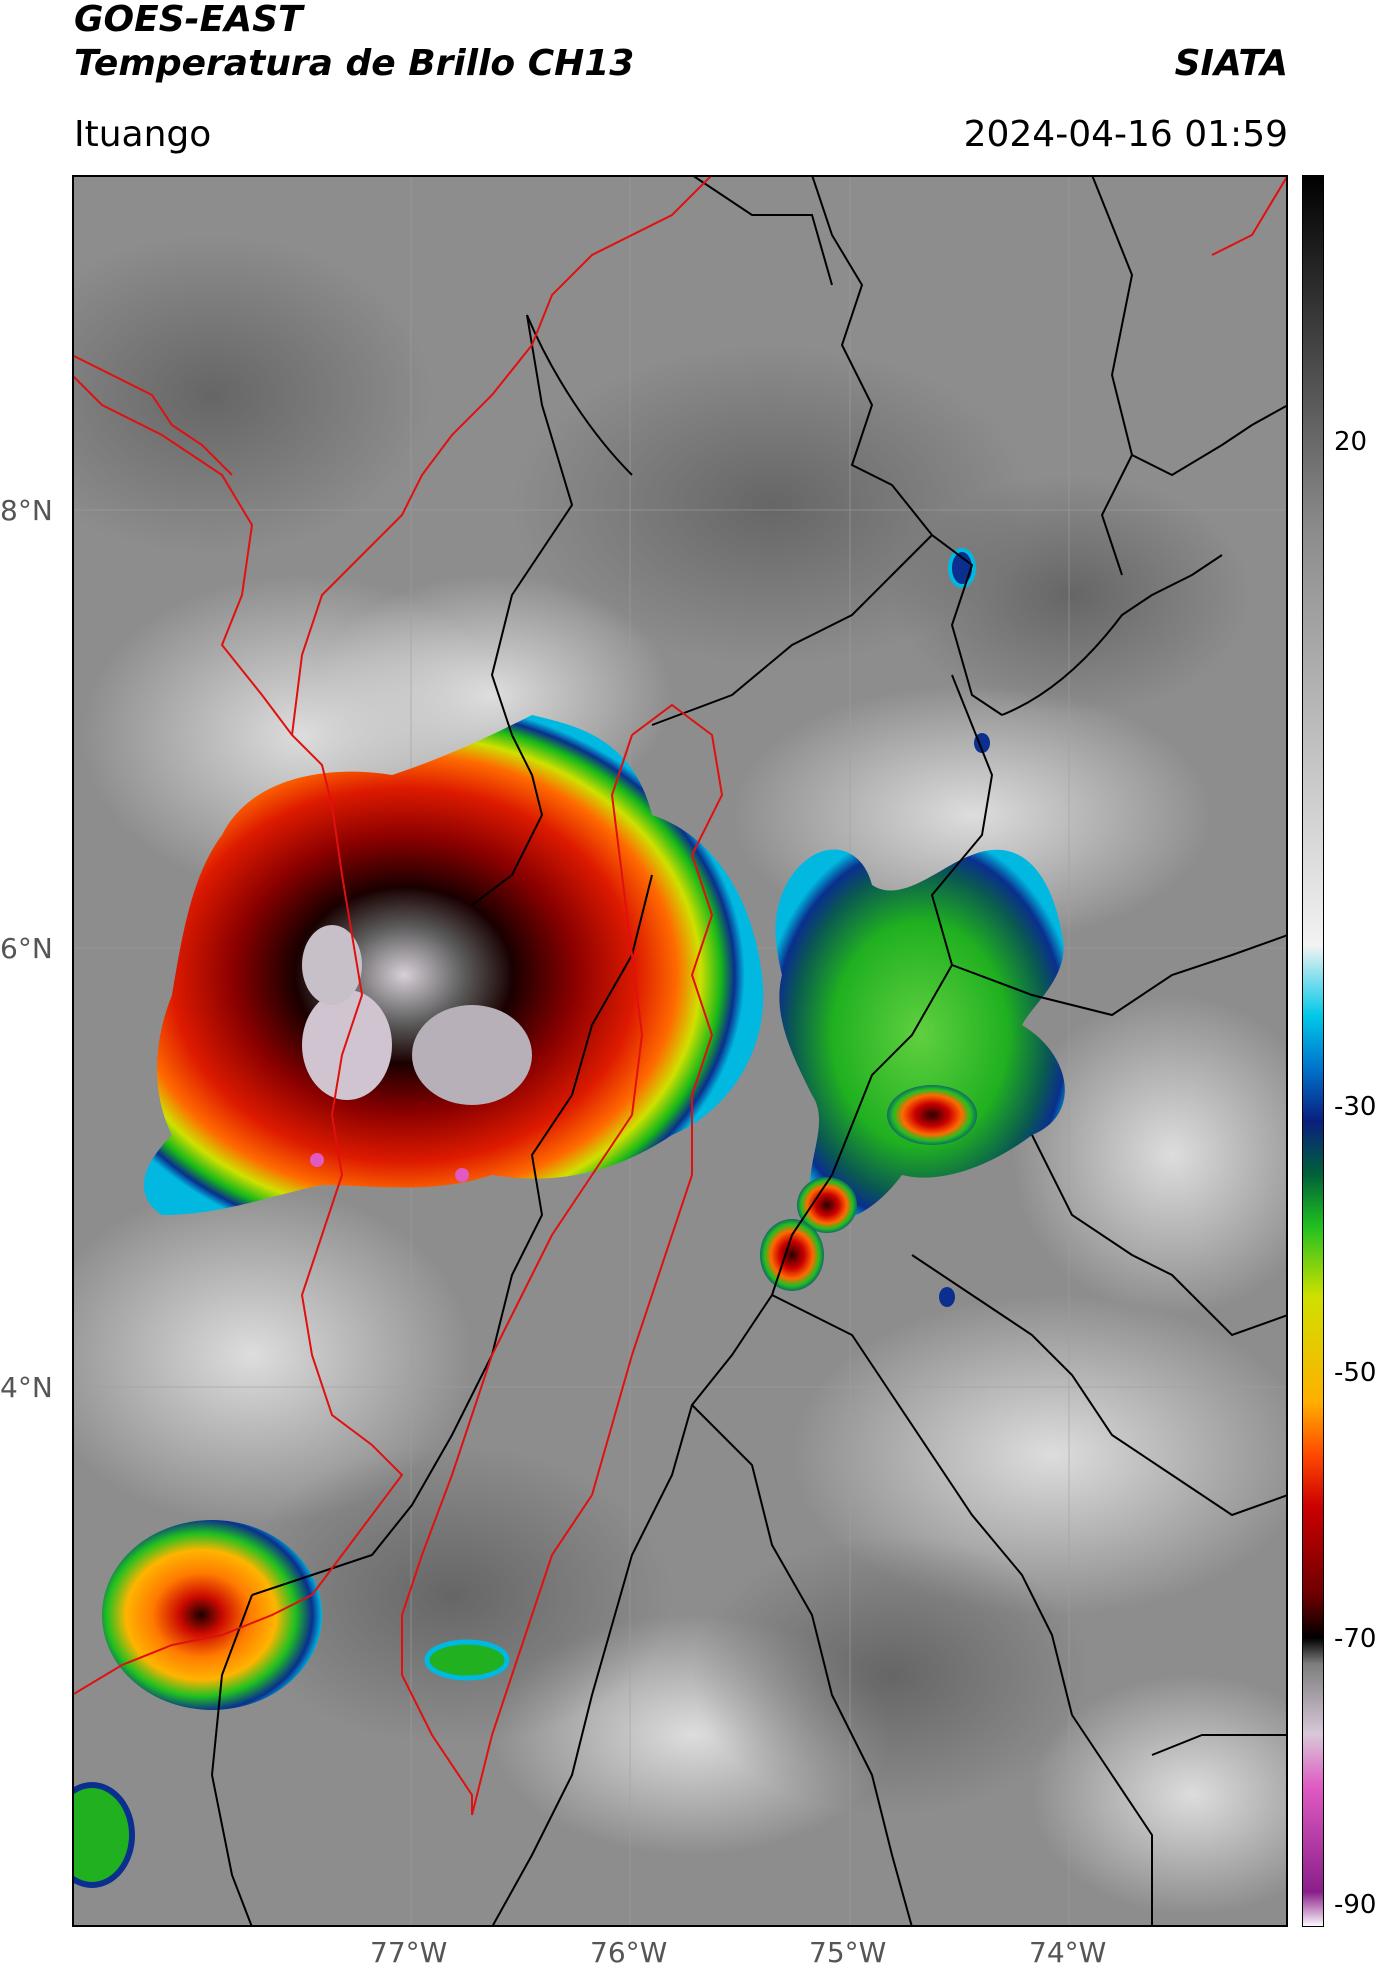 Image resolution: width=1384 pixels, height=1981 pixels. Describe the element at coordinates (1068, 1952) in the screenshot. I see `lon-tick: 74°W` at that location.